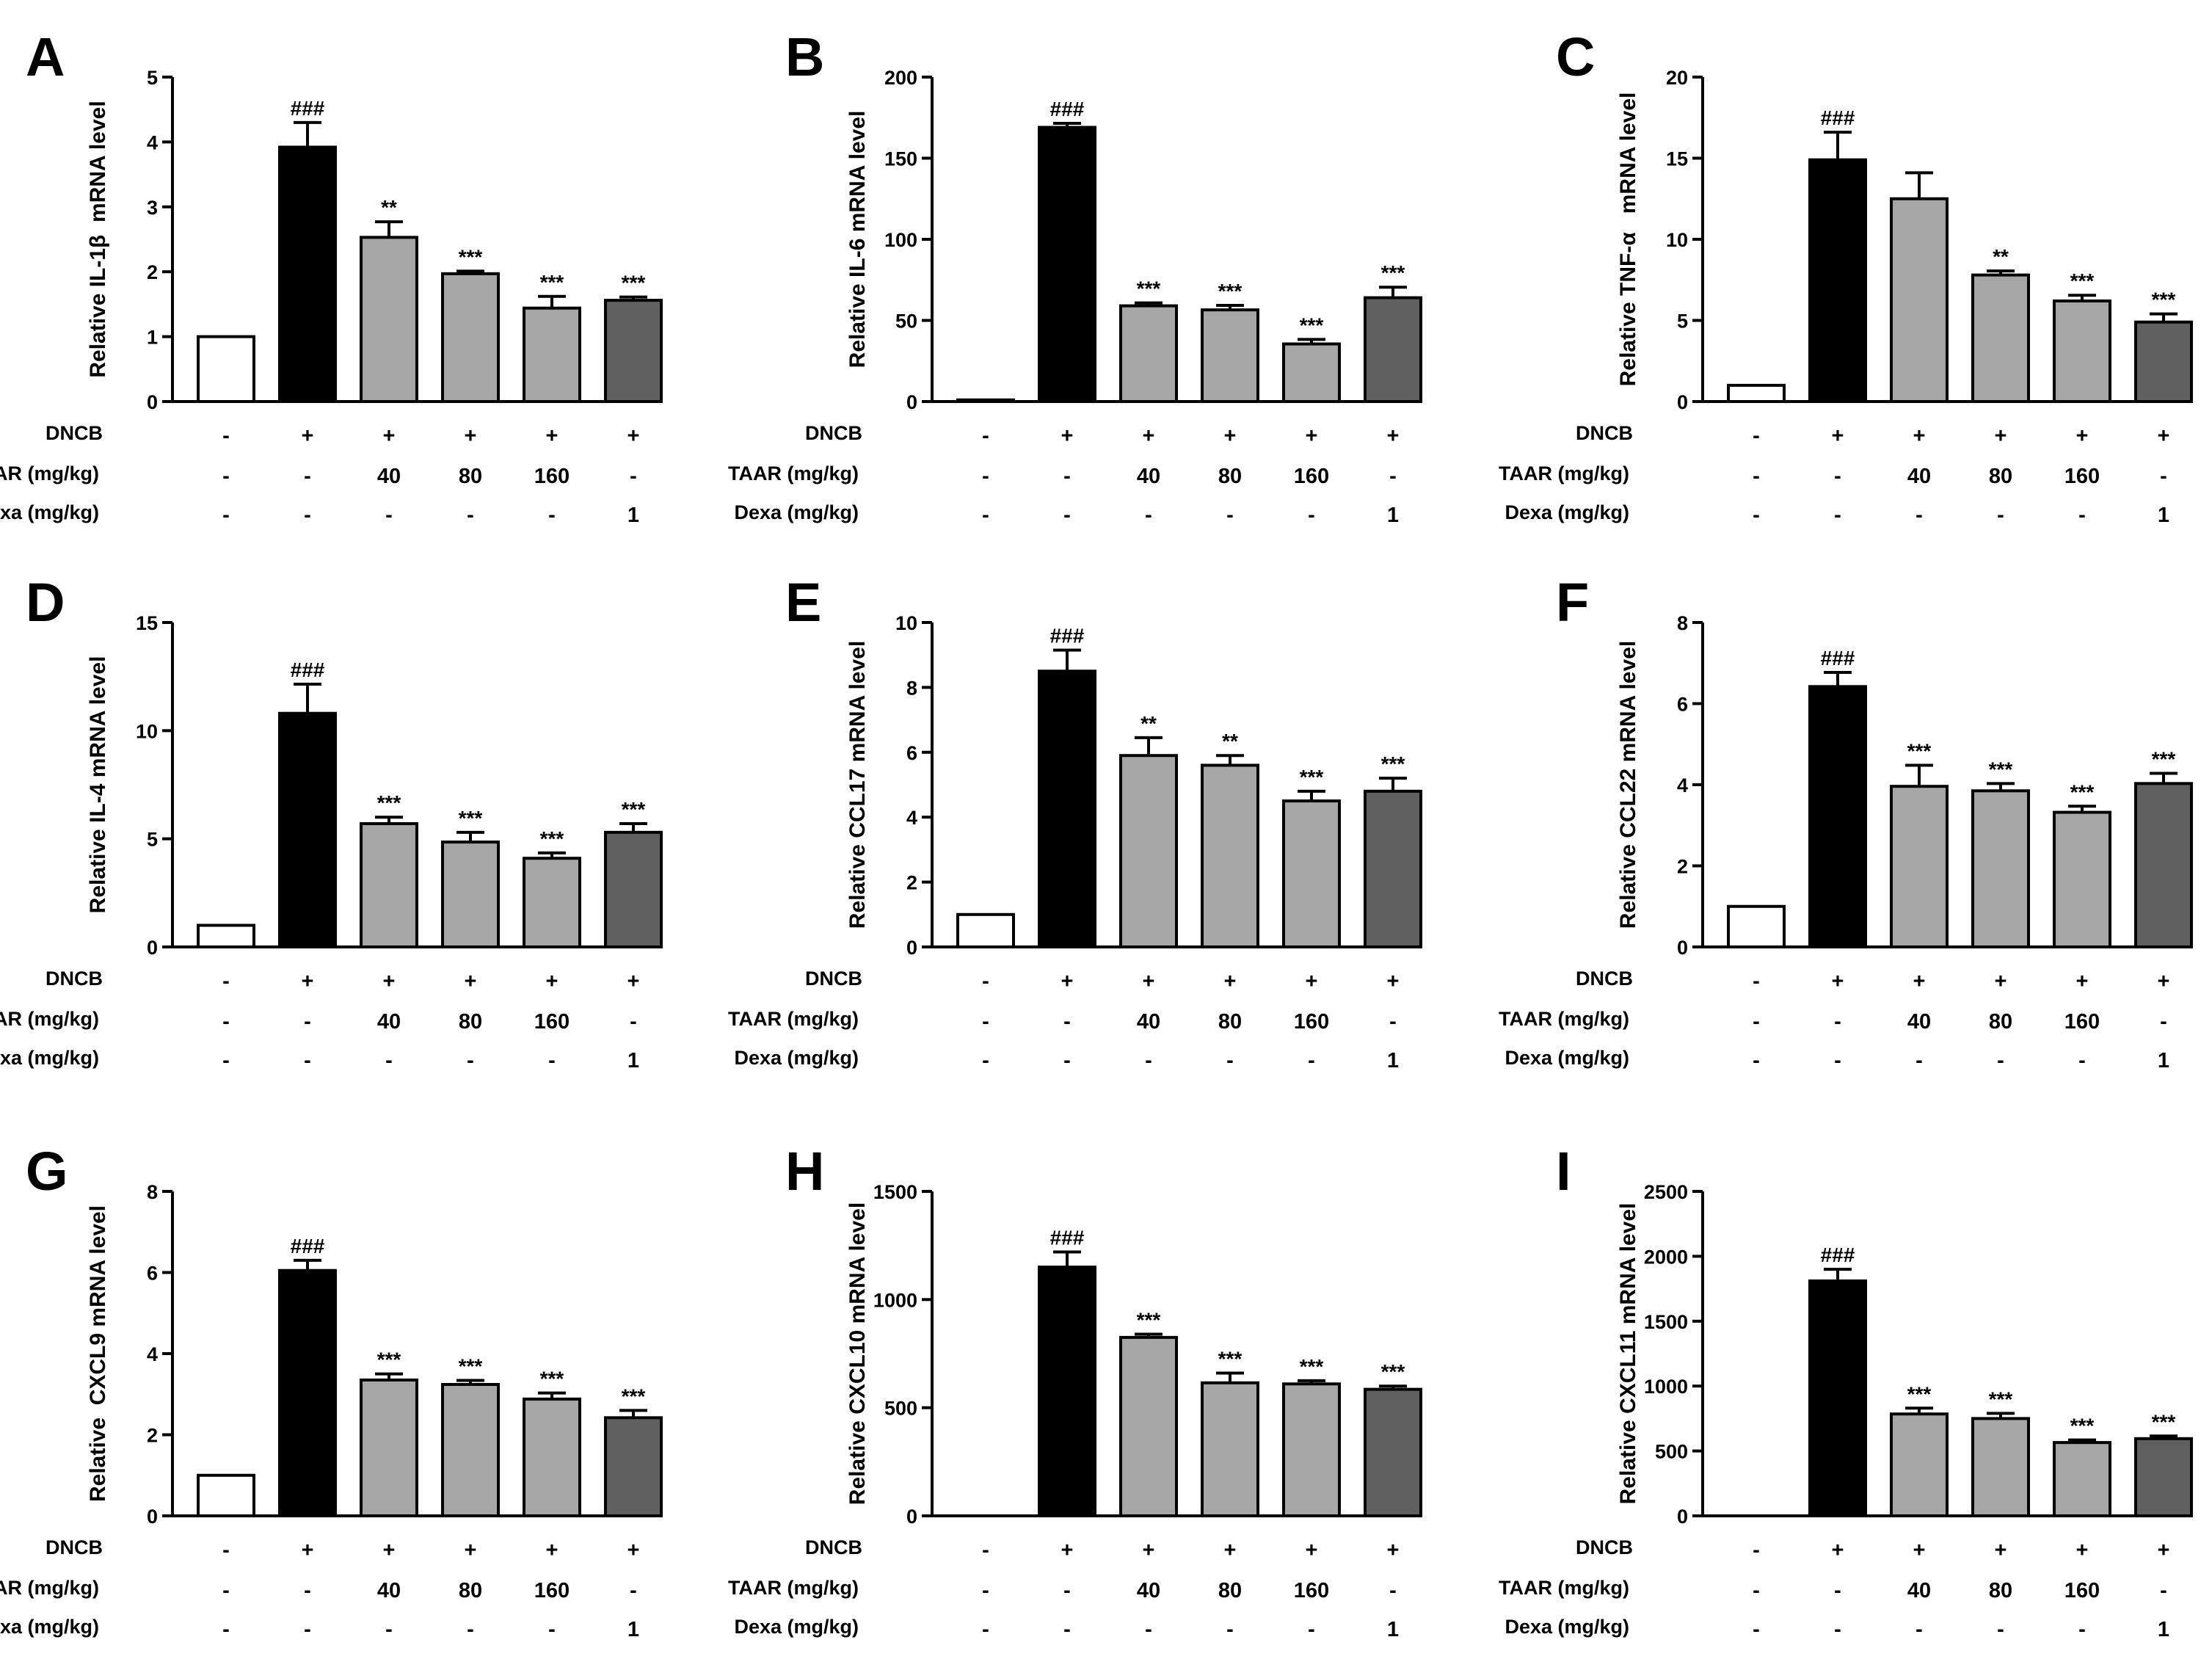 This screenshot has width=2212, height=1659. I want to click on treatment-row-label: Dexa (mg/kg), so click(796, 512).